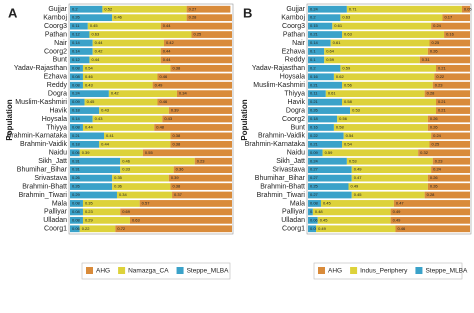  Describe the element at coordinates (313, 51) in the screenshot. I see `value-label: 0.1` at that location.